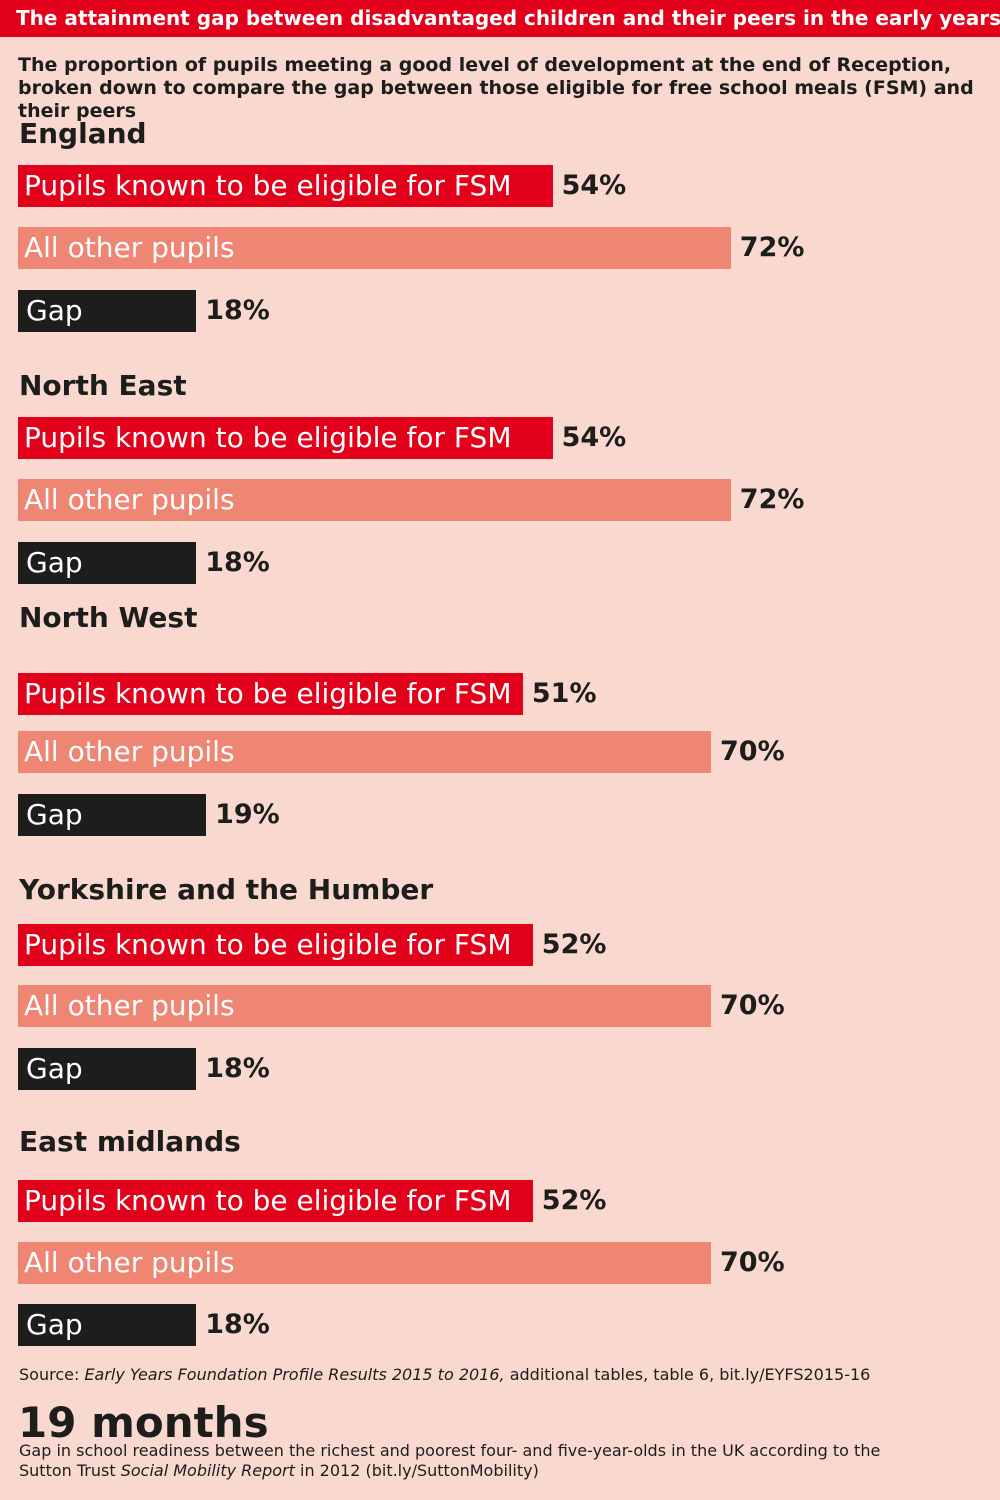 The width and height of the screenshot is (1000, 1500). Describe the element at coordinates (237, 1324) in the screenshot. I see `value-label-gap-east-midlands: 18%` at that location.